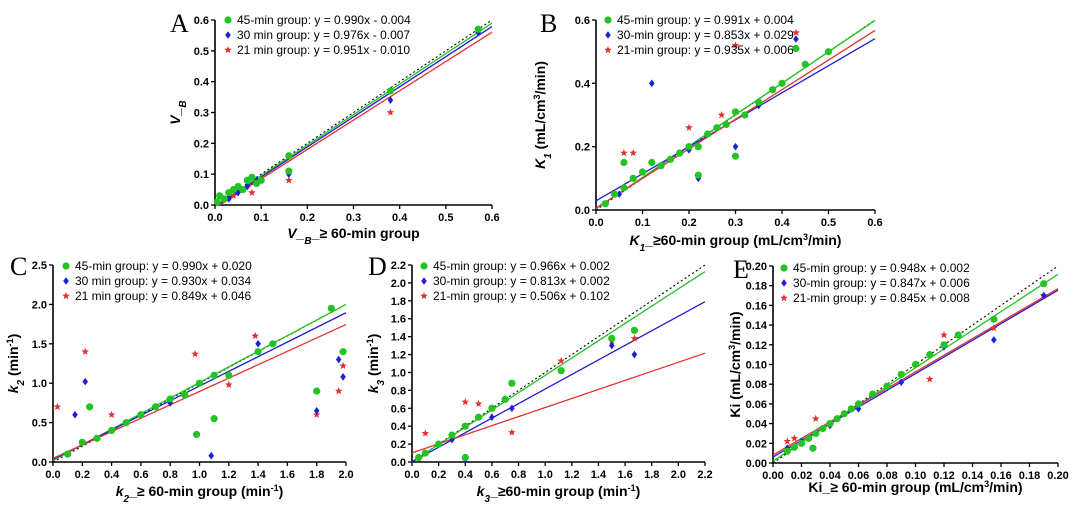 The image size is (1080, 515). I want to click on y-axis-label: V_B, so click(178, 112).